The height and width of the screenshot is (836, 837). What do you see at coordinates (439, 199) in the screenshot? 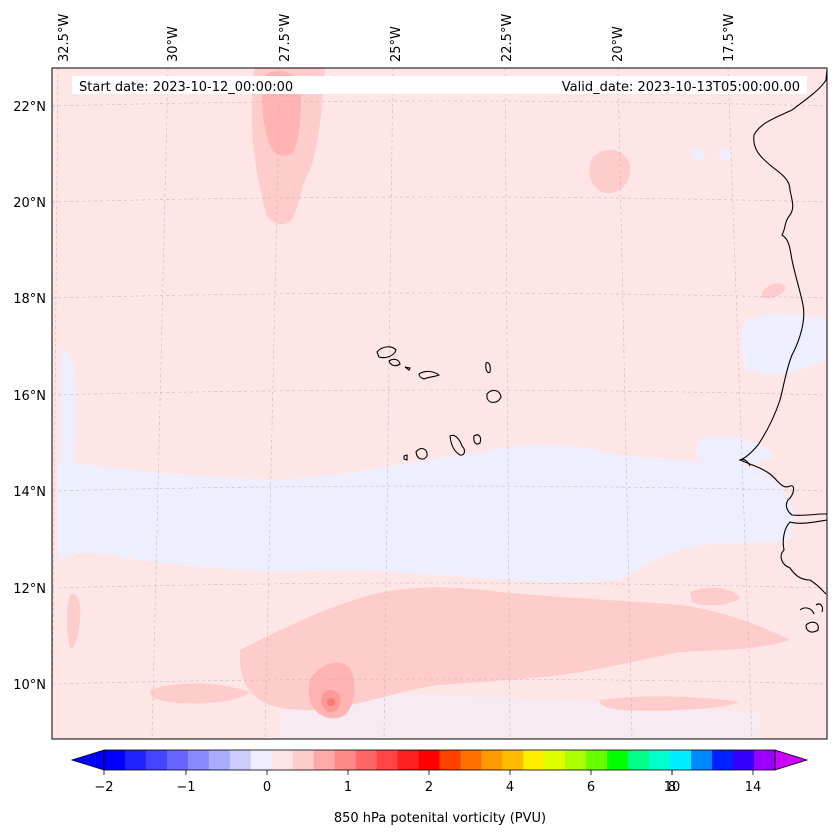
I see `parallel-20n` at bounding box center [439, 199].